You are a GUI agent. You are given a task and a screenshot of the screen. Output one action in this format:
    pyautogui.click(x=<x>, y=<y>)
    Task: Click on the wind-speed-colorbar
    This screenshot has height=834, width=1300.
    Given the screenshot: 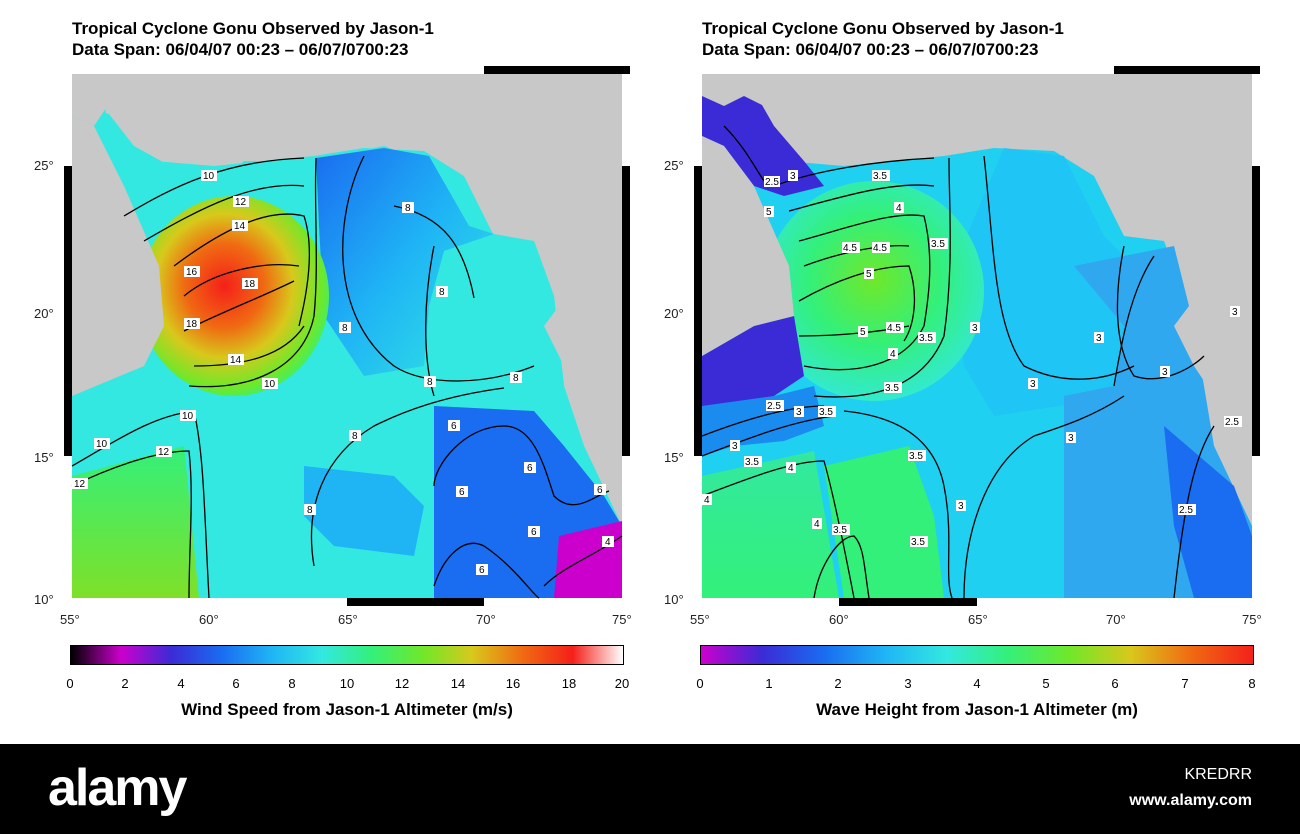 What is the action you would take?
    pyautogui.click(x=347, y=655)
    